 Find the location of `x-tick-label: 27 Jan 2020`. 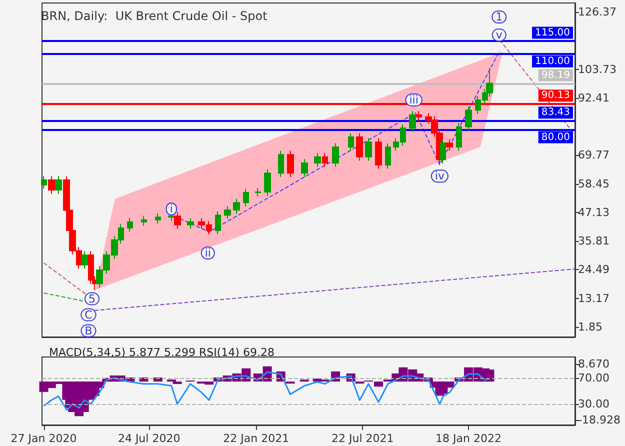

x-tick-label: 27 Jan 2020 is located at coordinates (43, 438).